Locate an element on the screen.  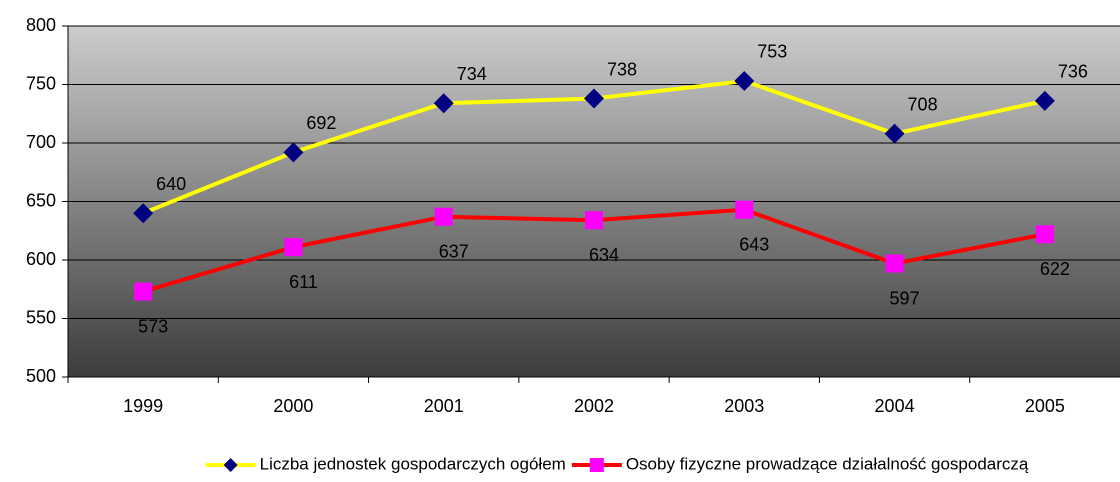
data-label: 753 is located at coordinates (772, 52).